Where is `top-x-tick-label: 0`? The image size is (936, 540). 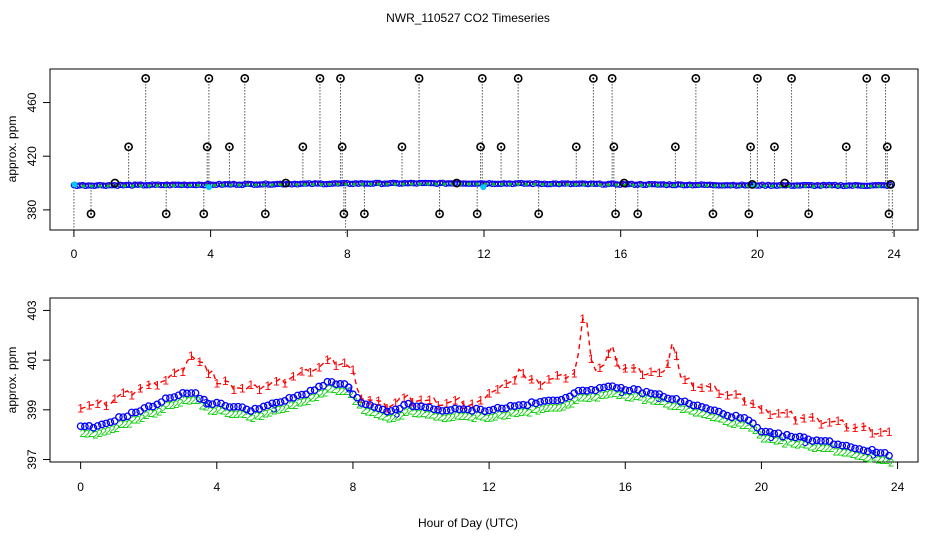 top-x-tick-label: 0 is located at coordinates (74, 254).